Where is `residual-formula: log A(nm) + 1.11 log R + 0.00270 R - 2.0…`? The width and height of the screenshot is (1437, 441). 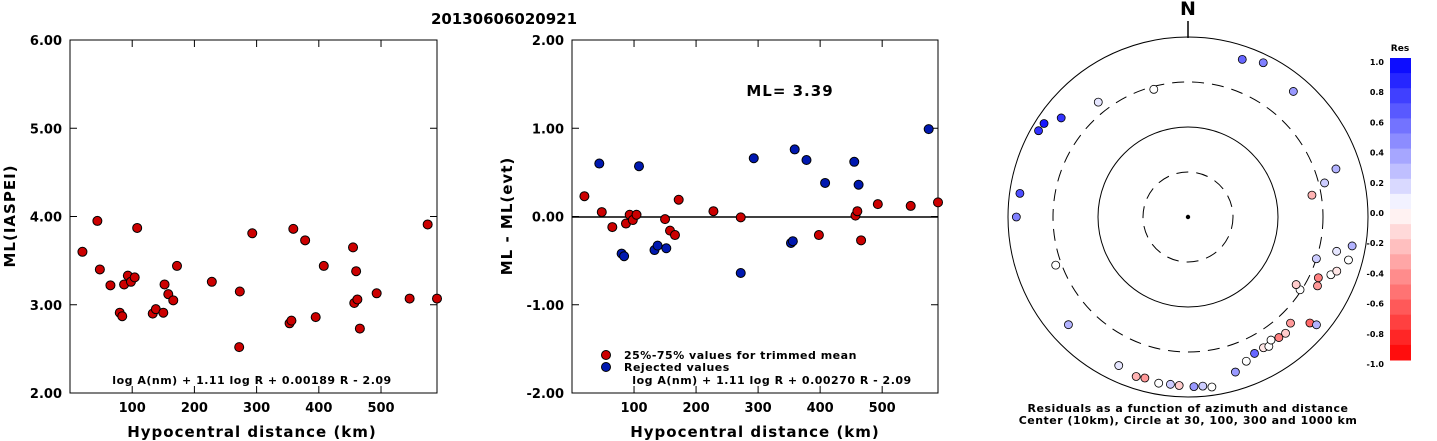 residual-formula: log A(nm) + 1.11 log R + 0.00270 R - 2.0… is located at coordinates (771, 380).